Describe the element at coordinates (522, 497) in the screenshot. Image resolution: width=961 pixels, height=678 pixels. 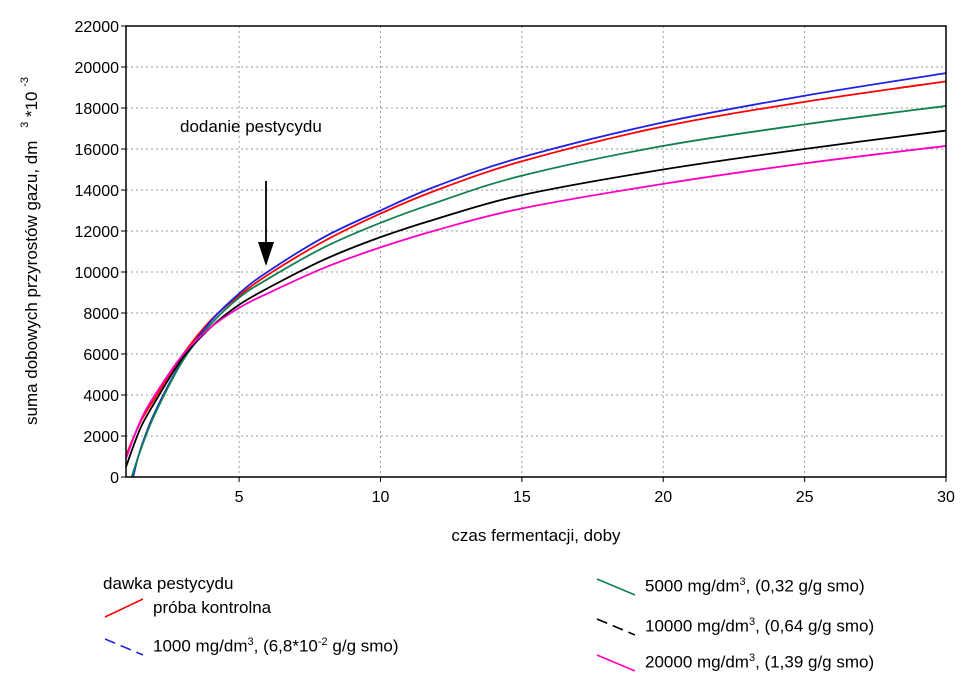
I see `x-tick-label: 15` at that location.